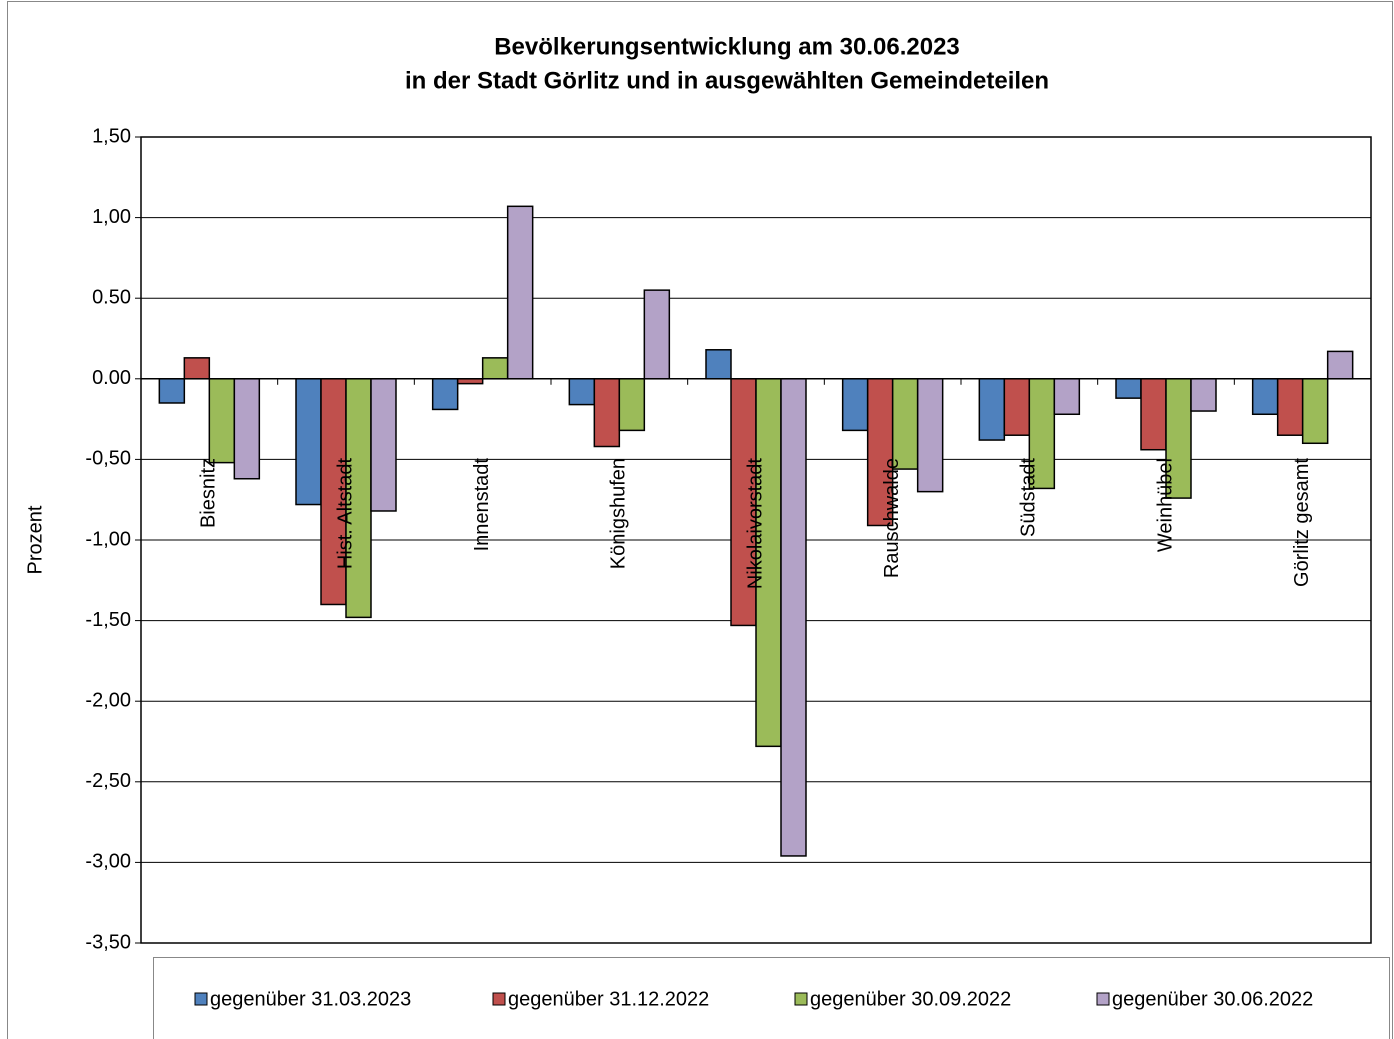 Image resolution: width=1394 pixels, height=1039 pixels. What do you see at coordinates (892, 518) in the screenshot?
I see `x-tick-label: Rauschwalde` at bounding box center [892, 518].